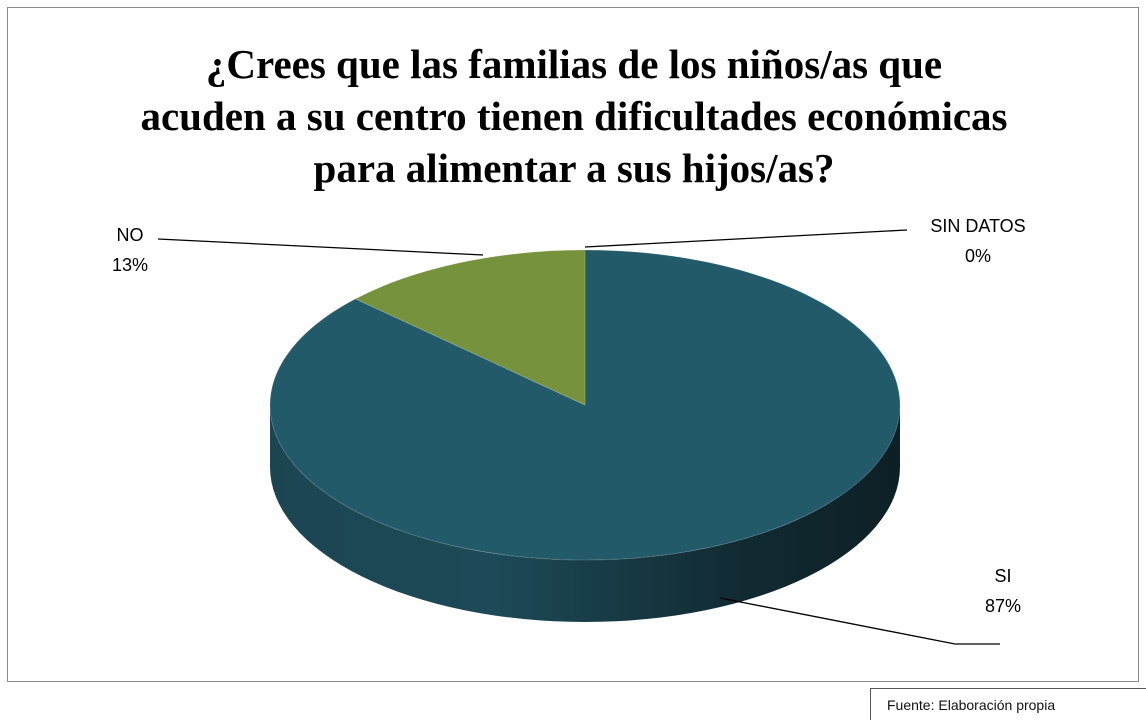  What do you see at coordinates (1008, 704) in the screenshot?
I see `source-note: Fuente: Elaboración propia` at bounding box center [1008, 704].